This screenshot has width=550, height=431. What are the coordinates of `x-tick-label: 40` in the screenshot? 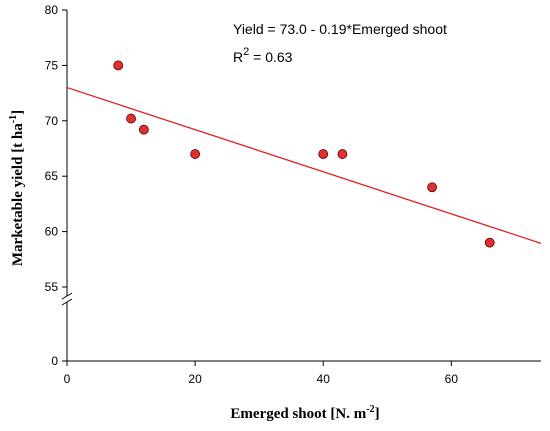 It's located at (324, 379).